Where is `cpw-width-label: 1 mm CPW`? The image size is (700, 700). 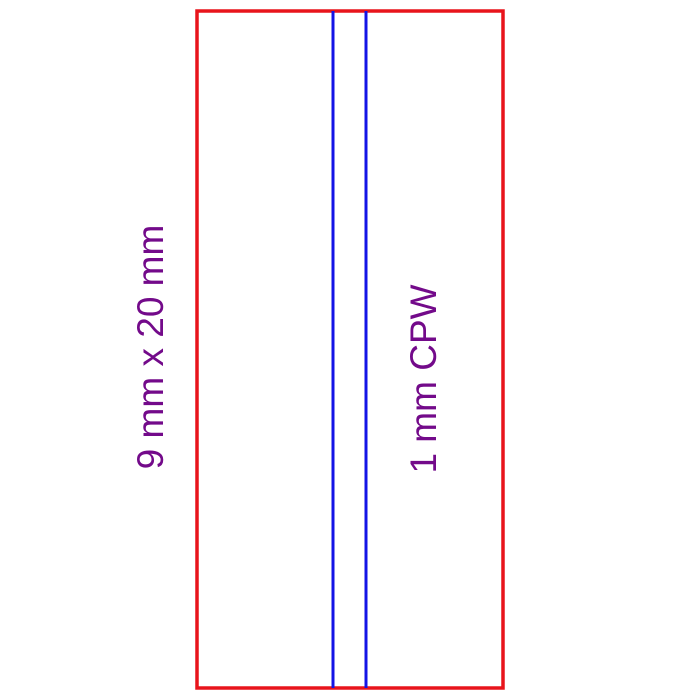 cpw-width-label: 1 mm CPW is located at coordinates (423, 378).